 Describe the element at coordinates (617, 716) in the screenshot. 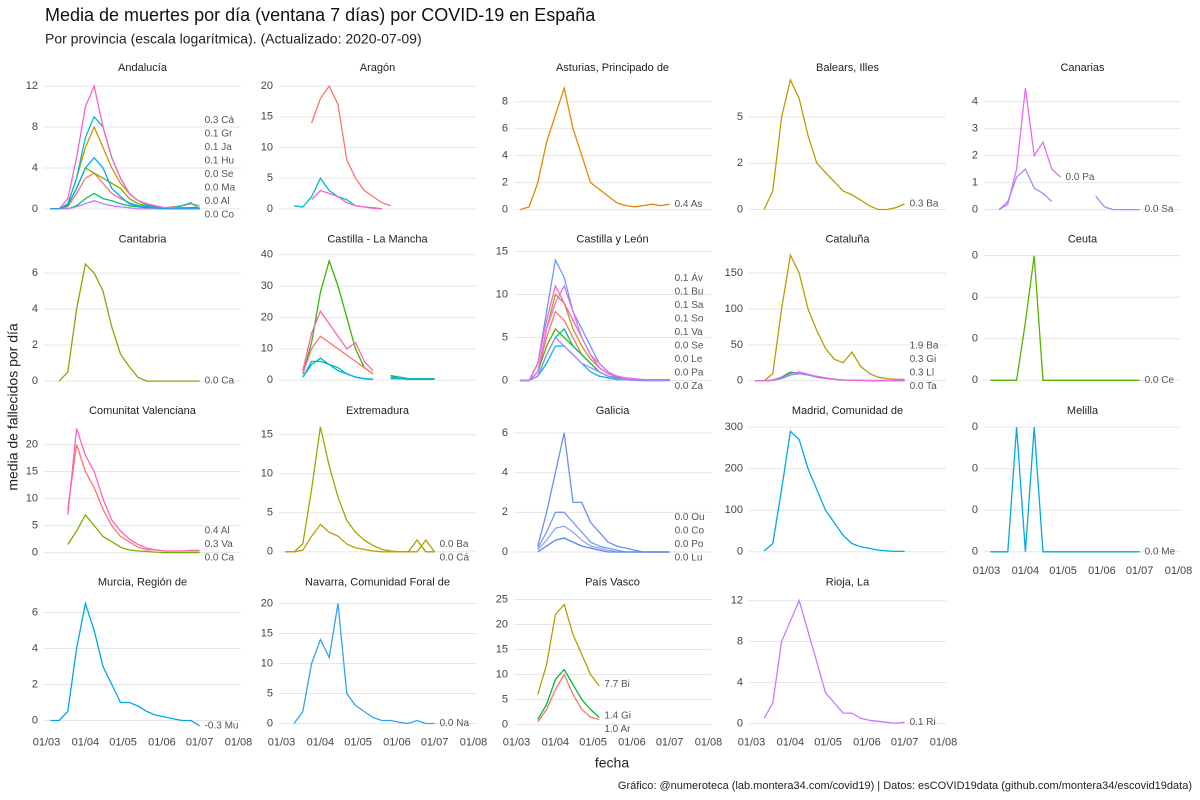

I see `end-label: 1.4 Gi` at that location.